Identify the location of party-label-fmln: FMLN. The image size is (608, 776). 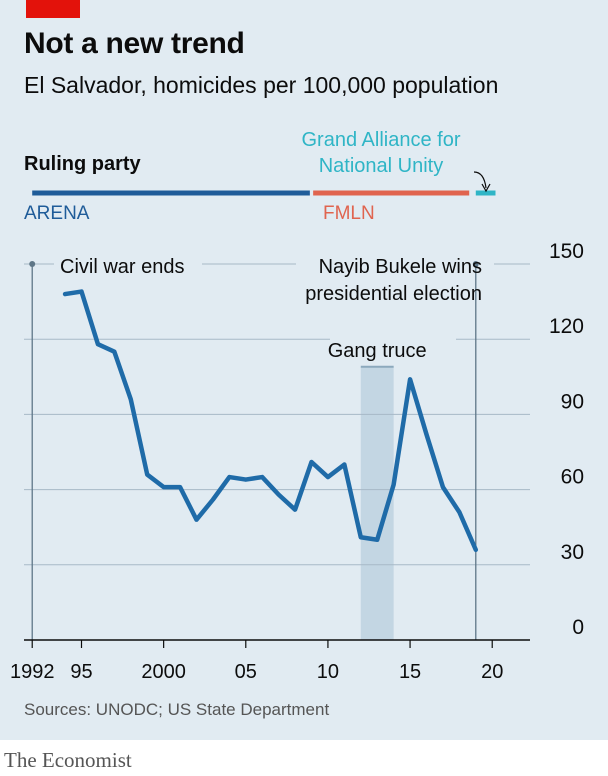
(349, 213).